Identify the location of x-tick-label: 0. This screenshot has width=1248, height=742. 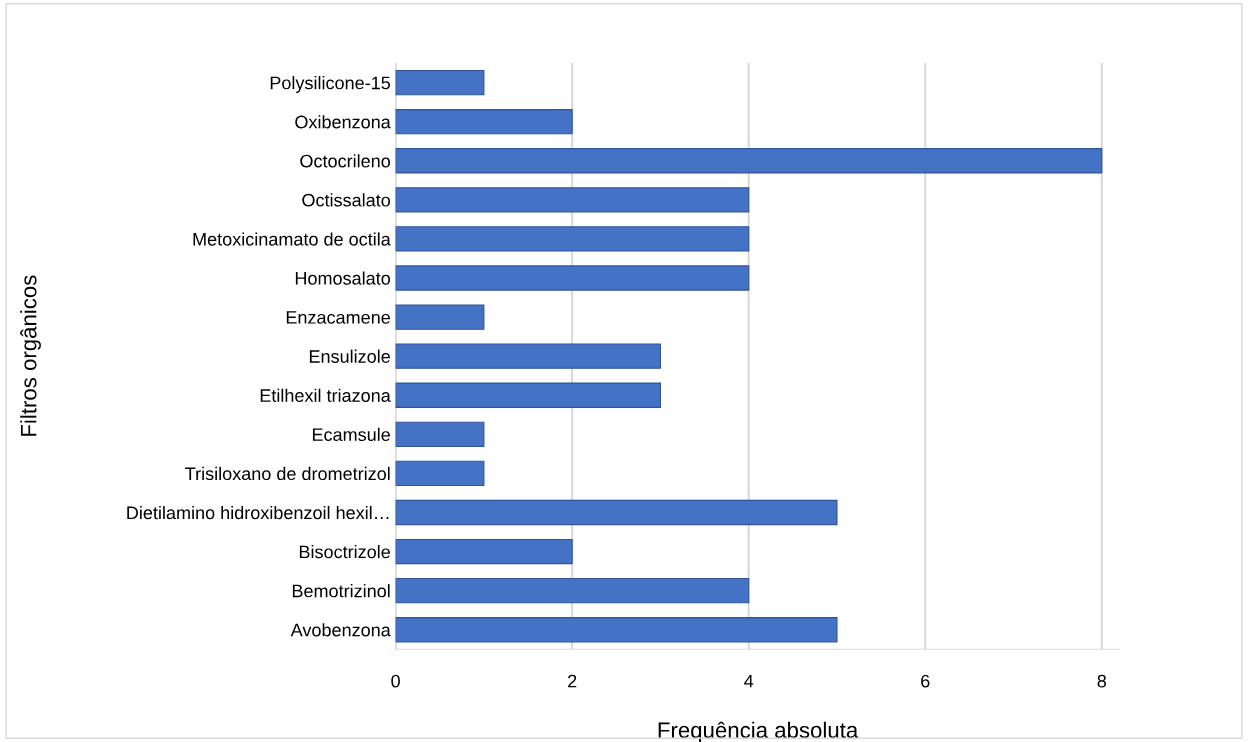
(395, 681).